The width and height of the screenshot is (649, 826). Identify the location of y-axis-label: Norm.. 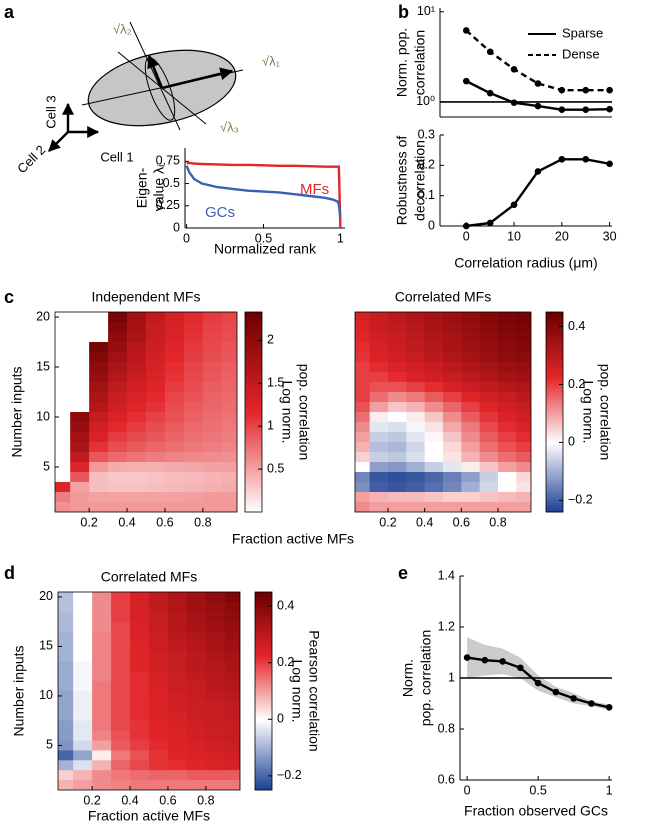
(408, 678).